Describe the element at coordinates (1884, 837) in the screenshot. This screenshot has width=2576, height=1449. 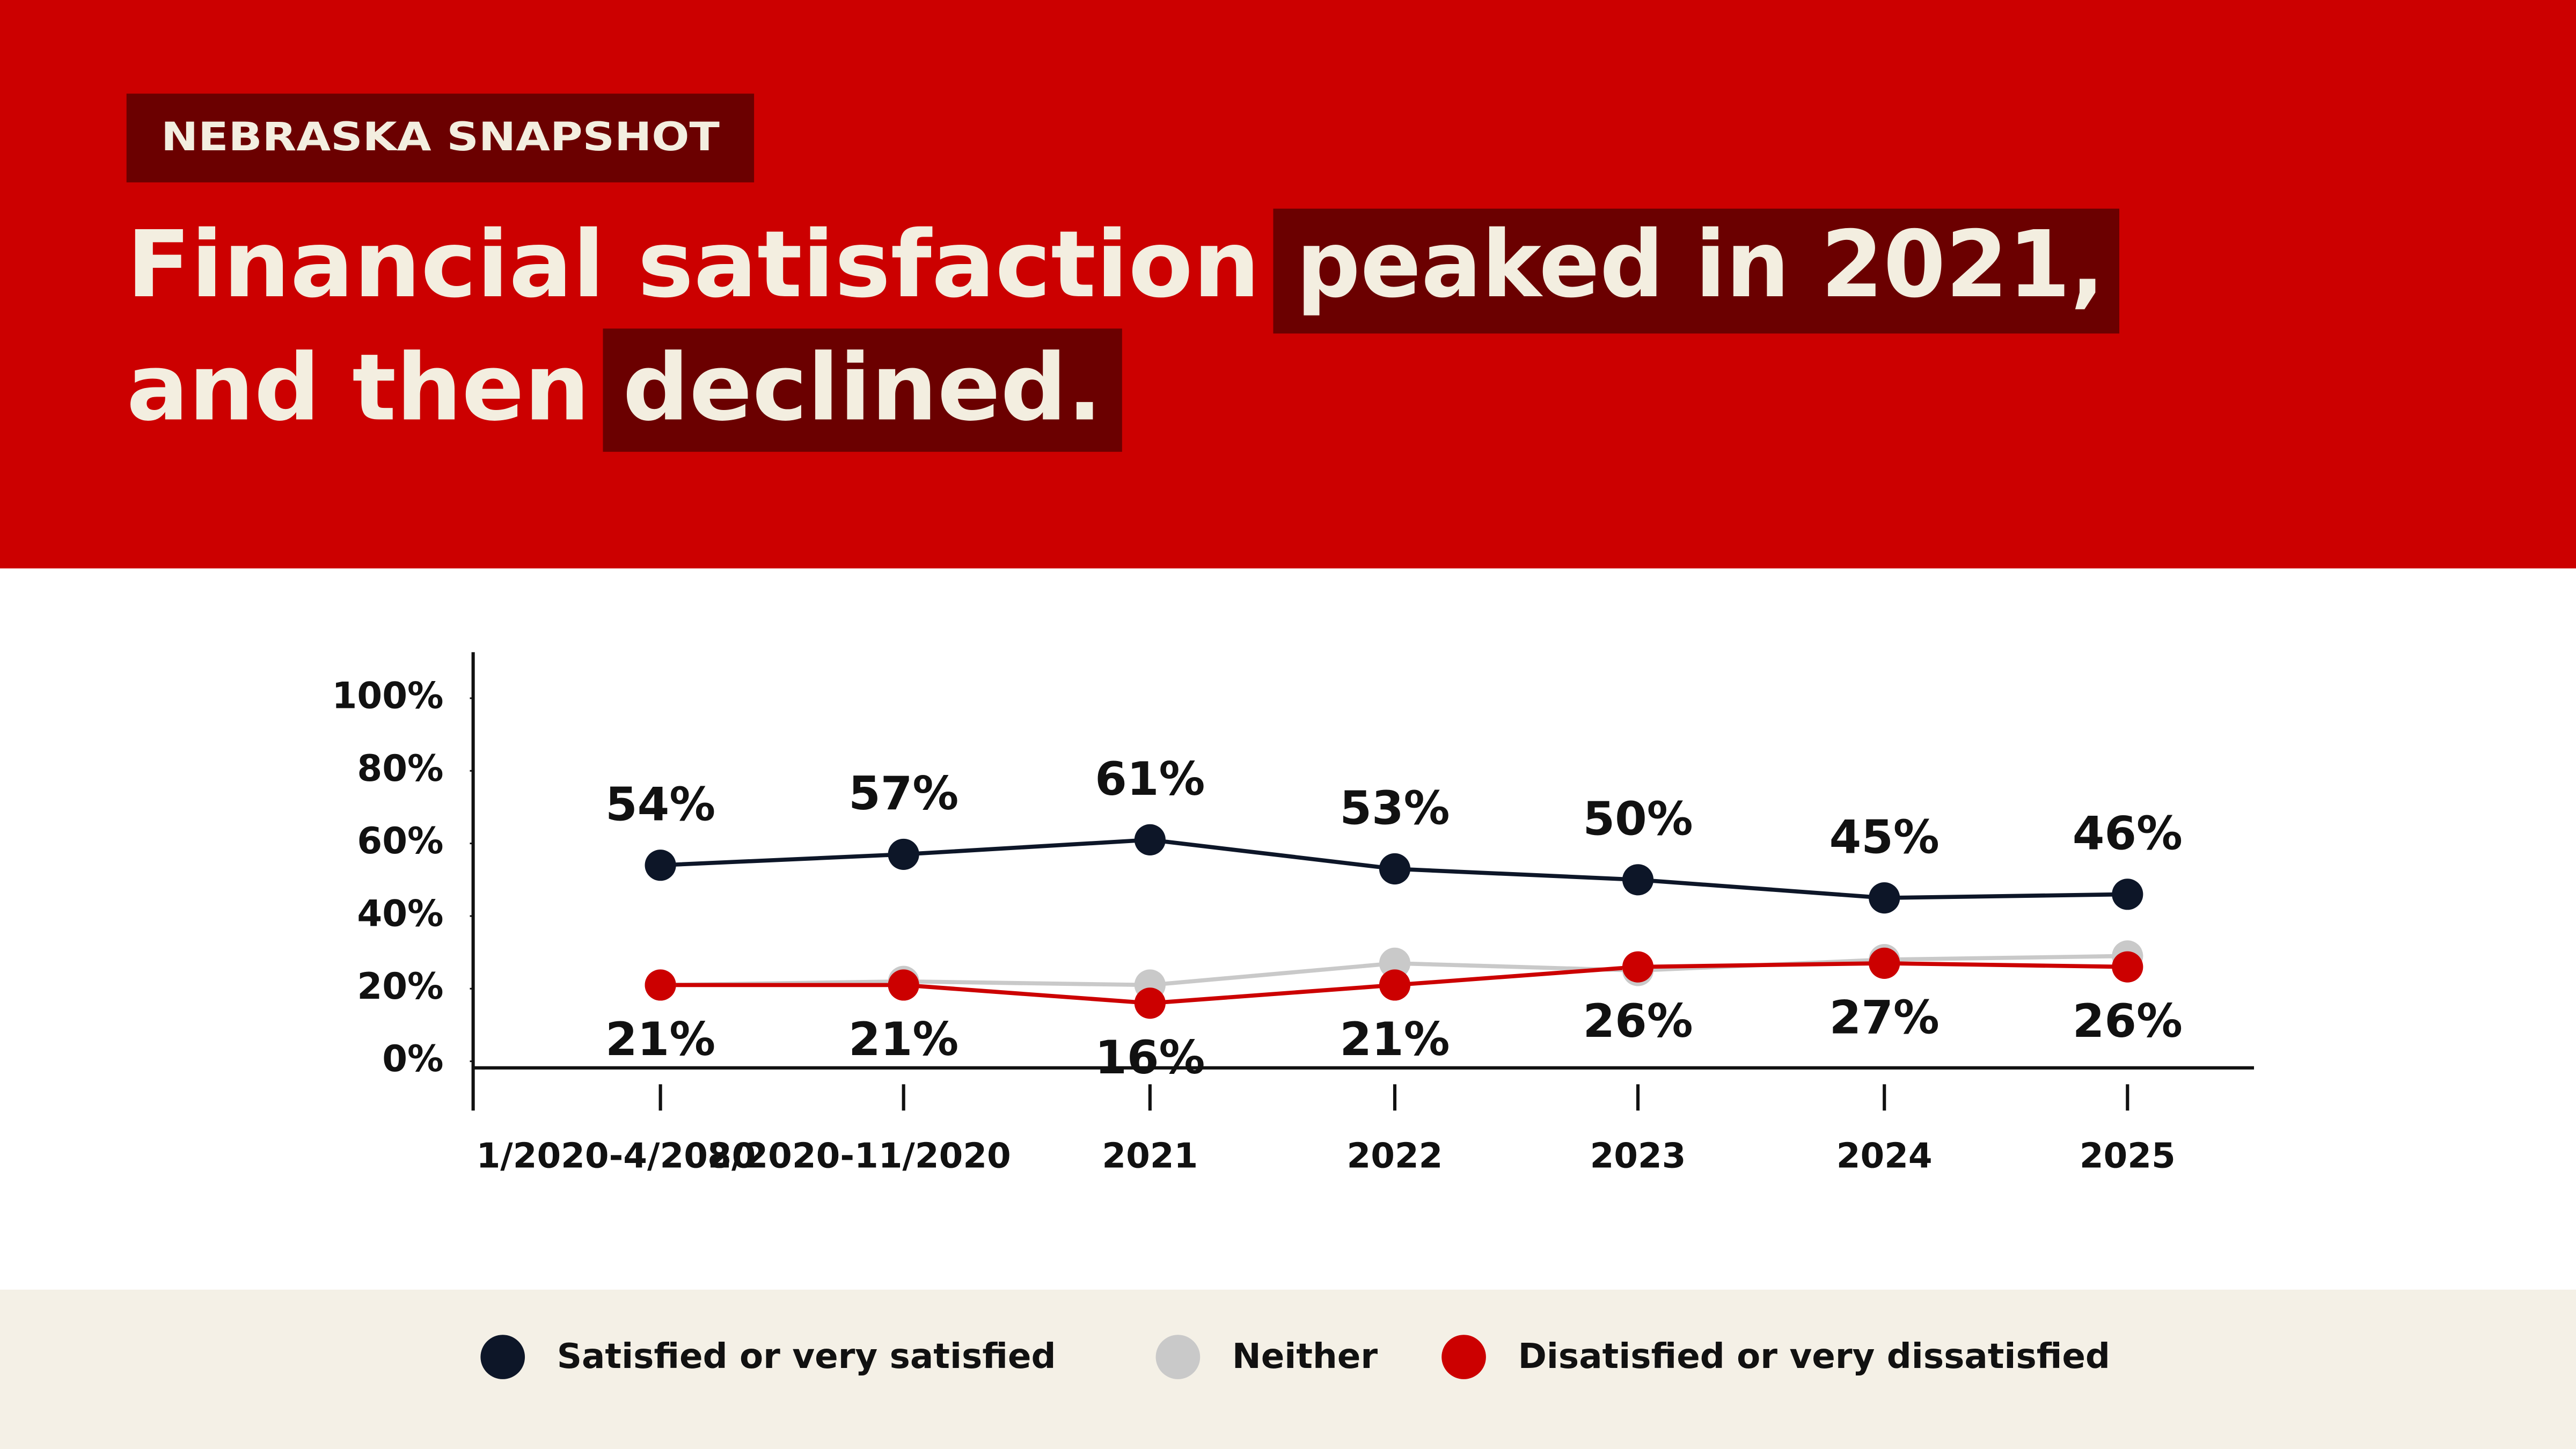
I see `data-label: 45%` at that location.